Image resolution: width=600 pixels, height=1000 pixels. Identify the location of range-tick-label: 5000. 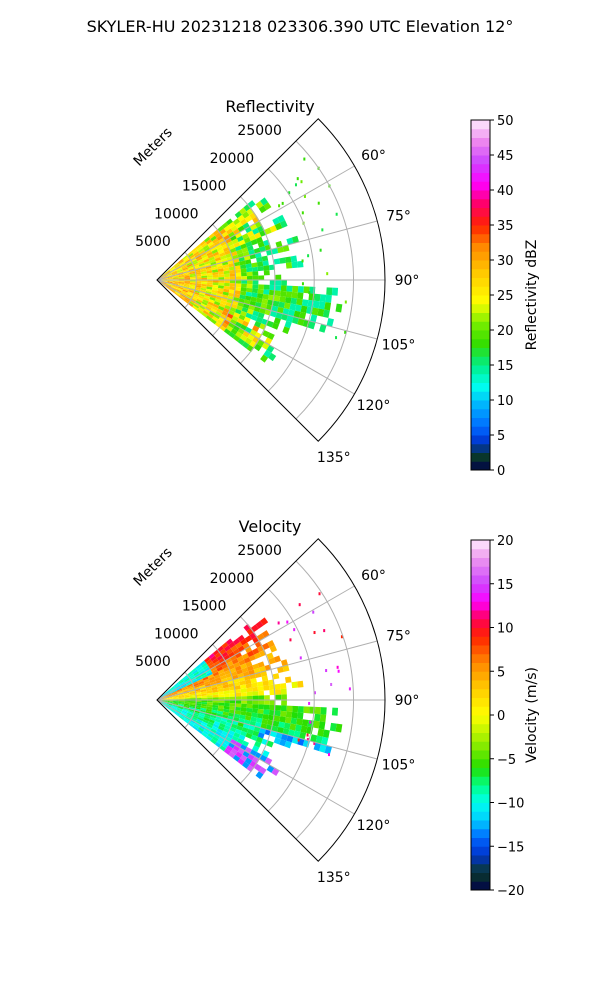
(153, 242).